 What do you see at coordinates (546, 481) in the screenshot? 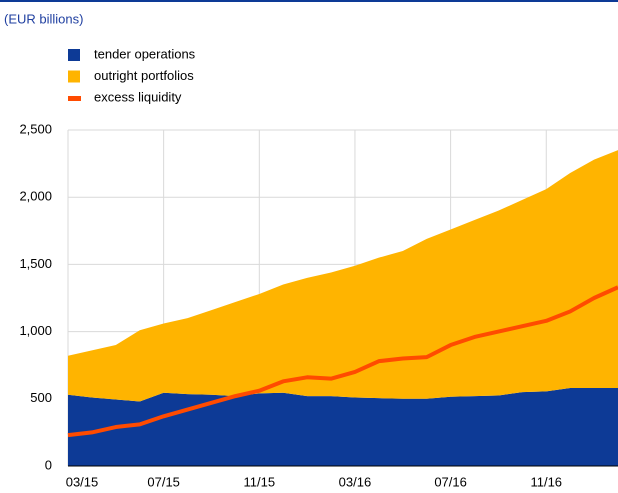
I see `x-tick-label: 11/16` at bounding box center [546, 481].